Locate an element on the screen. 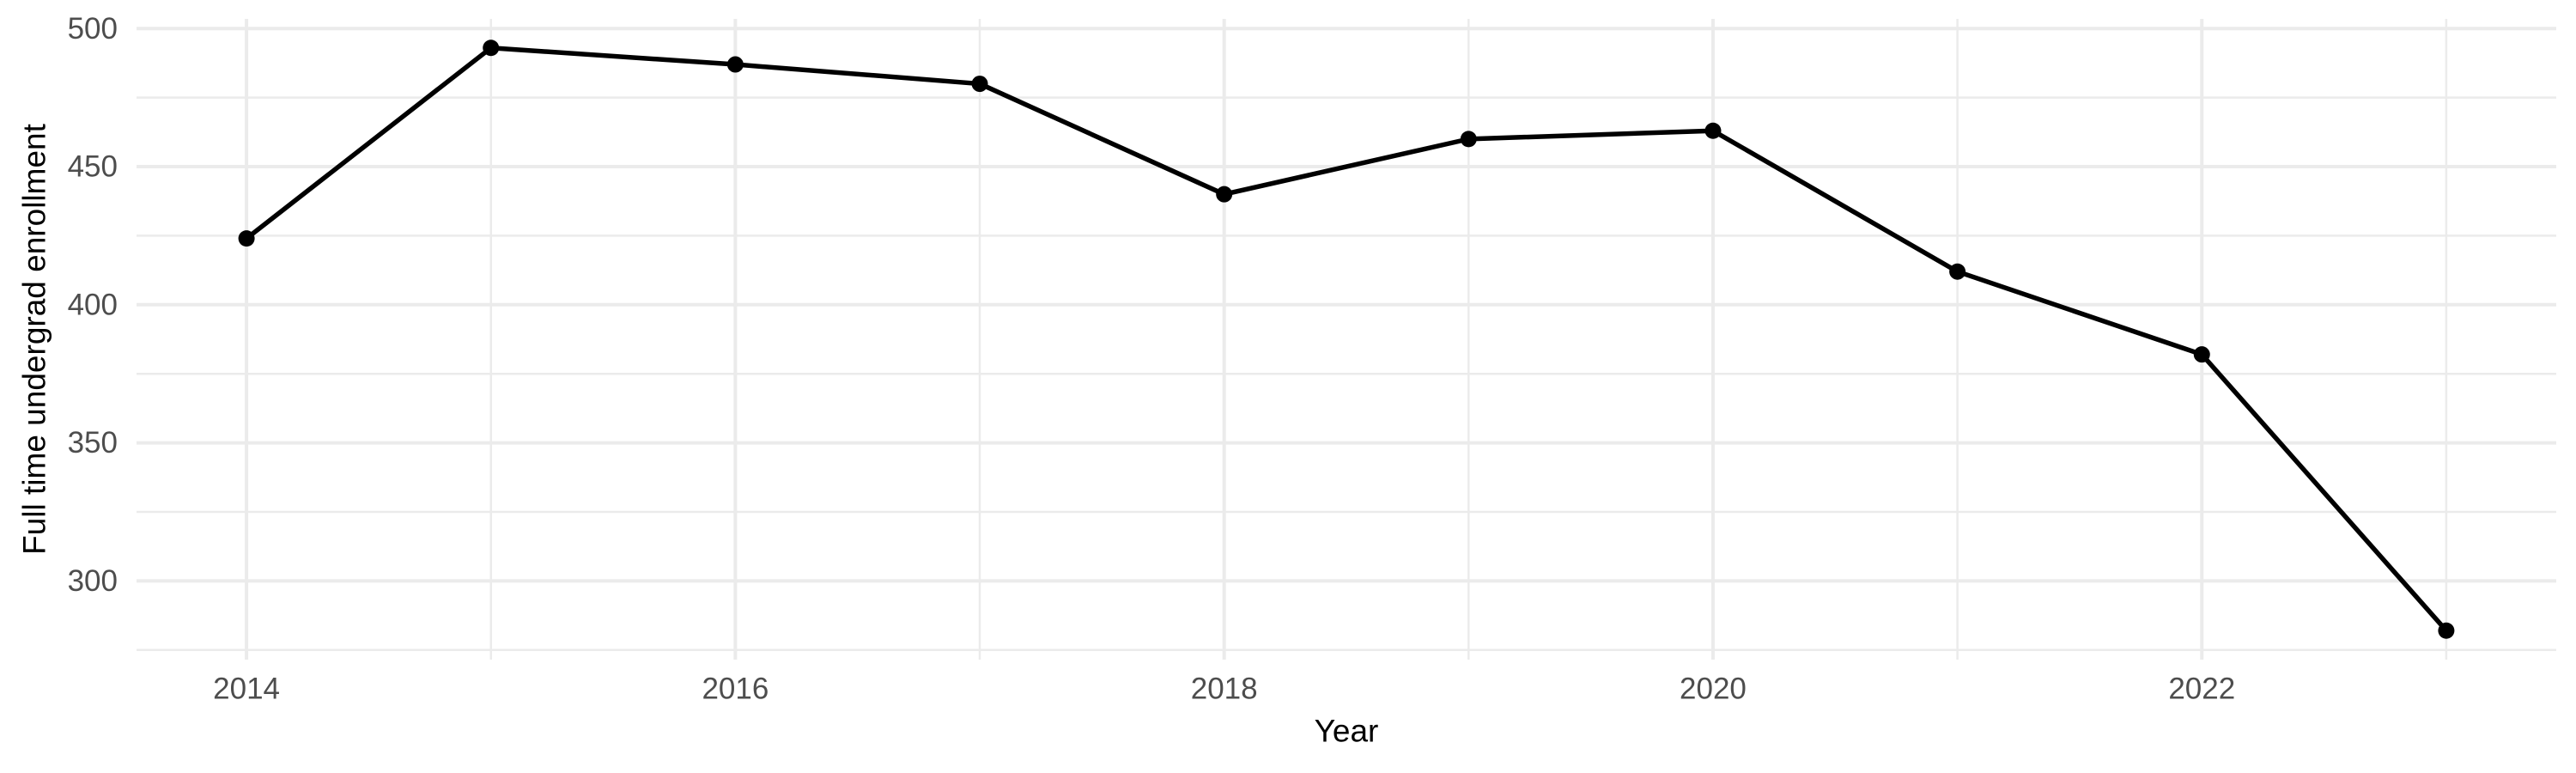 This screenshot has width=2576, height=773. y-axis-title: Full time undergrad enrollment is located at coordinates (34, 339).